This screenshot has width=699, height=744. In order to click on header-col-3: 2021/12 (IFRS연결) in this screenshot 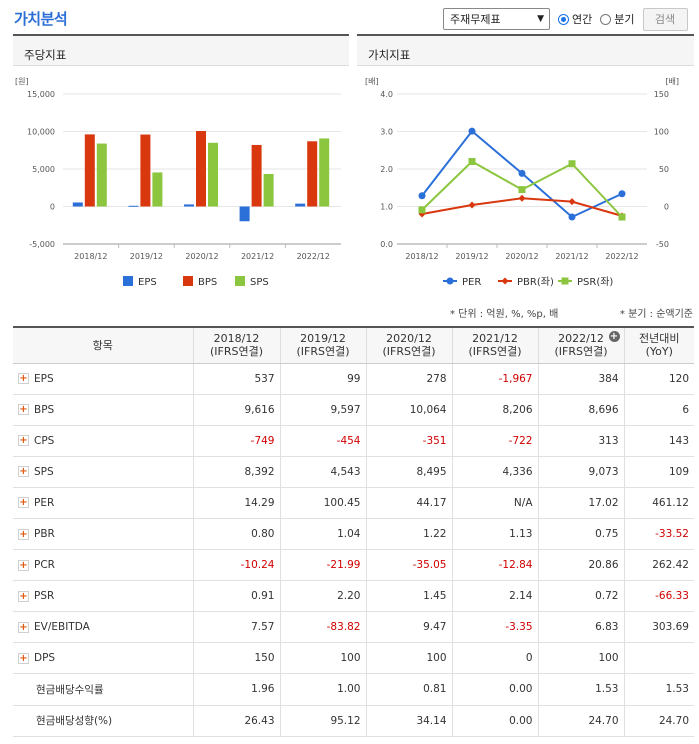, I will do `click(494, 345)`.